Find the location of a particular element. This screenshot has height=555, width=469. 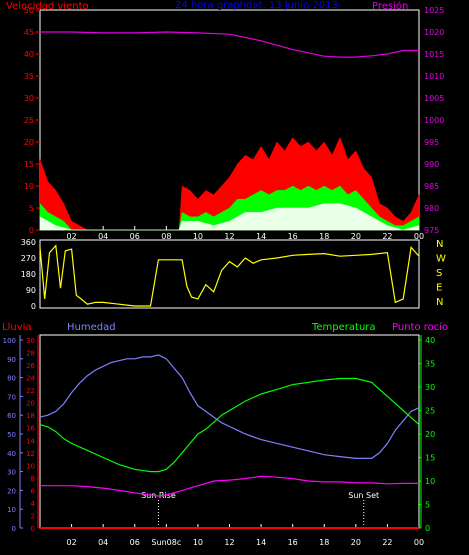

pressure-tick-label: 1005 is located at coordinates (434, 98).